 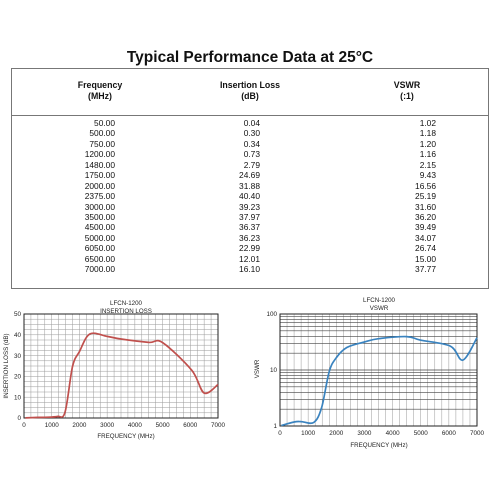 I want to click on frequency-cell: 1200.00, so click(x=99, y=154).